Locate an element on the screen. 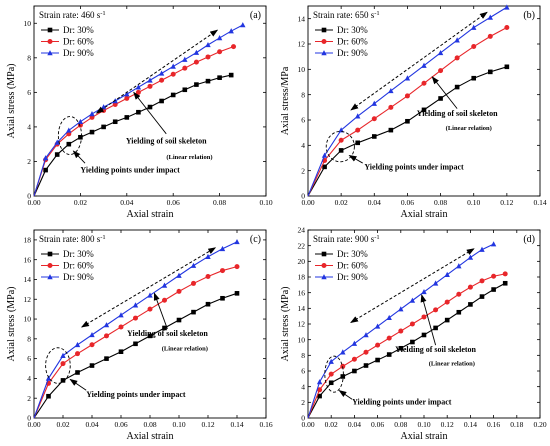  yield-points-arrow is located at coordinates (355, 159).